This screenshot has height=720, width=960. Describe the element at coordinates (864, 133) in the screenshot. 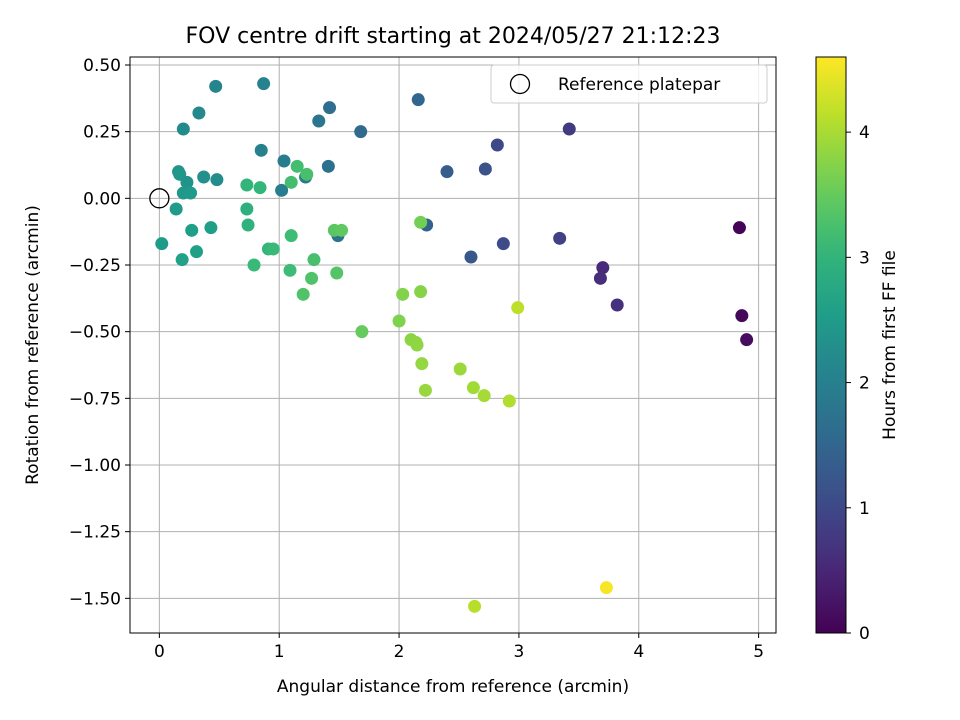

I see `colorbar-tick-label: 4` at that location.